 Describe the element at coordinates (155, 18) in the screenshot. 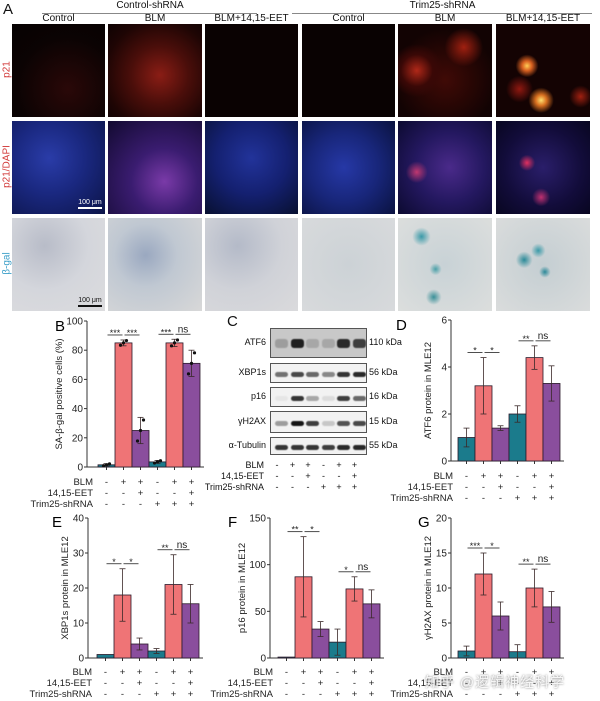

I see `col-title-blm: BLM` at that location.